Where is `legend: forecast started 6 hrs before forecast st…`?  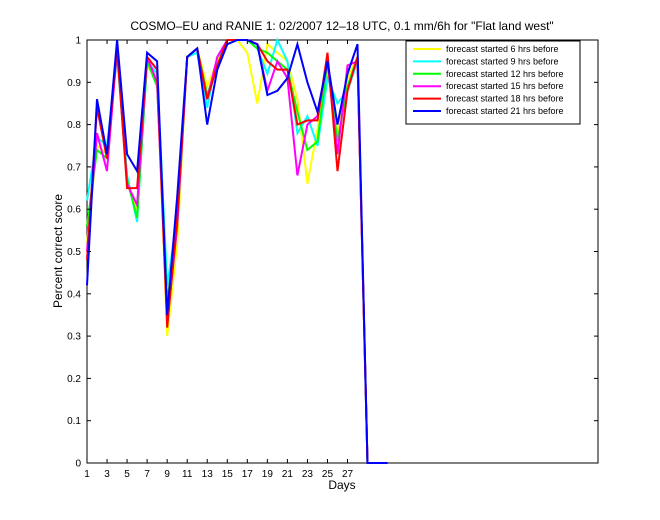 legend: forecast started 6 hrs before forecast st… is located at coordinates (493, 82).